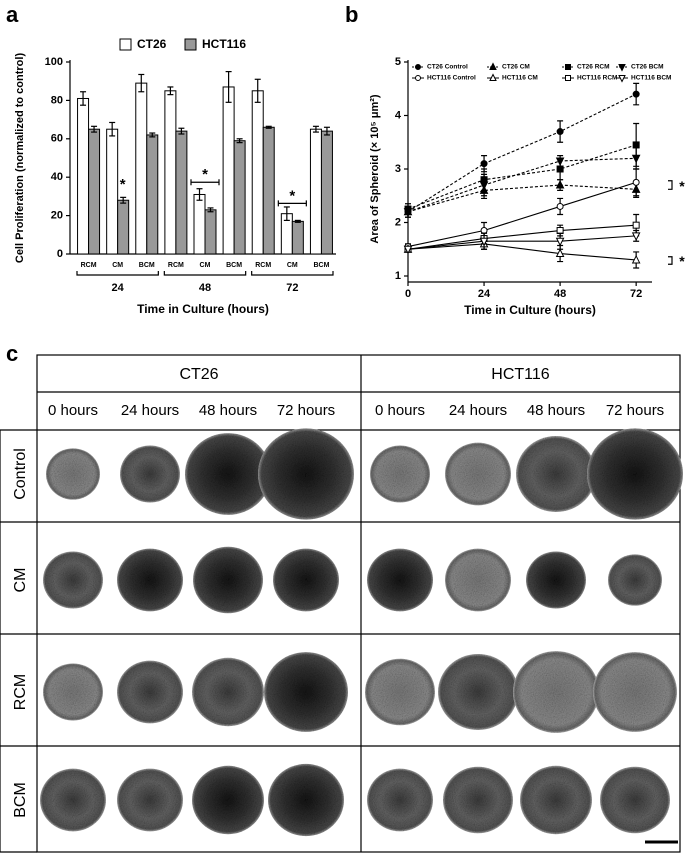  What do you see at coordinates (520, 374) in the screenshot?
I see `group-header: HCT116` at bounding box center [520, 374].